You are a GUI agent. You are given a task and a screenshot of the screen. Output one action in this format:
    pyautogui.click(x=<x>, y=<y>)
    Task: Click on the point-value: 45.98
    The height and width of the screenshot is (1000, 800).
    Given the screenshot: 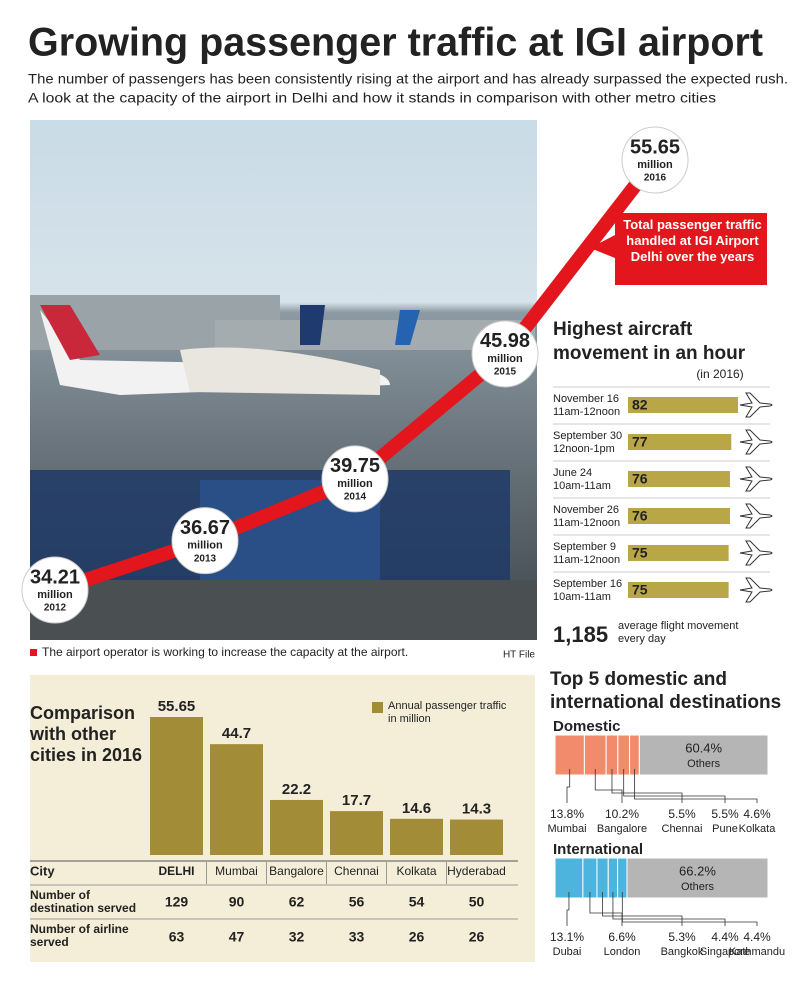 What is the action you would take?
    pyautogui.click(x=505, y=341)
    